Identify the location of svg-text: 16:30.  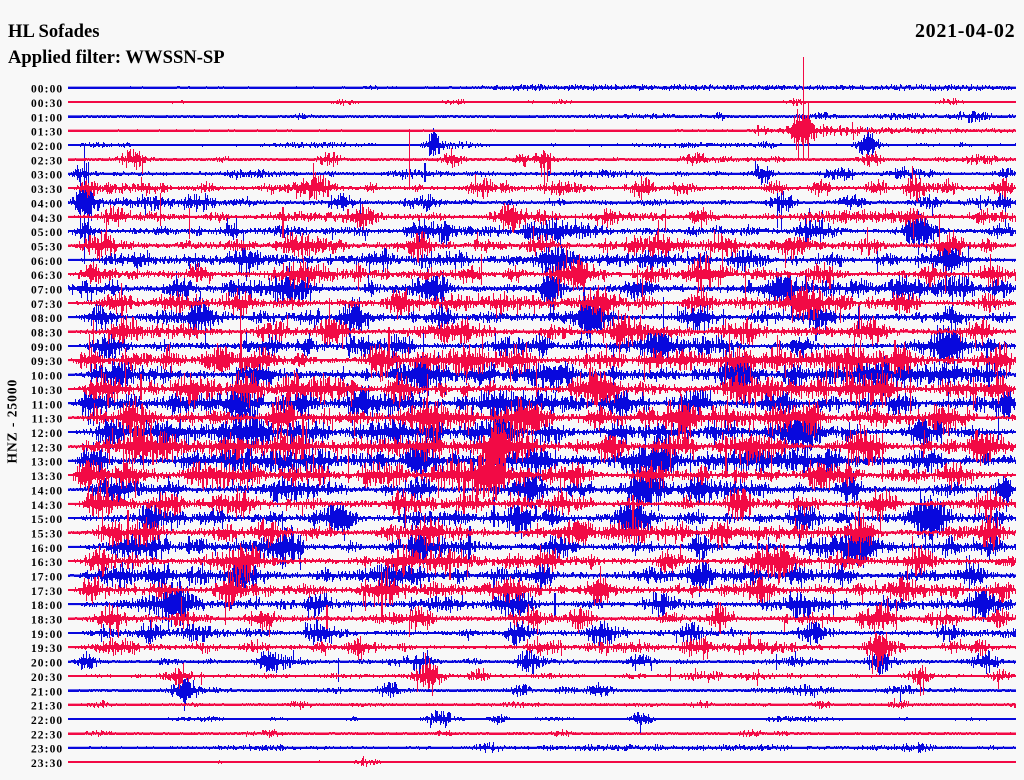
(47, 563).